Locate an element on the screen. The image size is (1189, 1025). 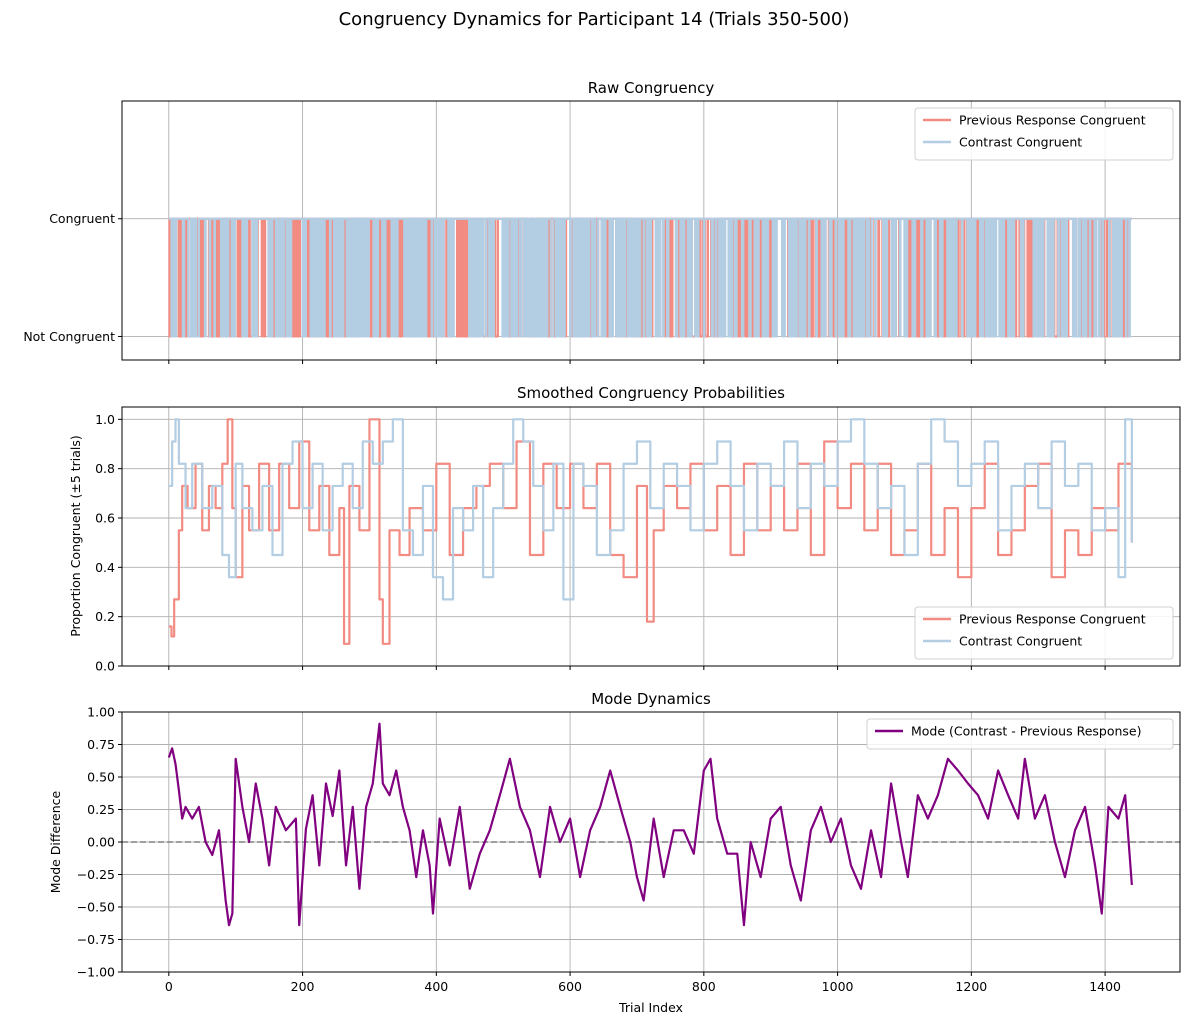
y-tick-label: 1.0 is located at coordinates (105, 419).